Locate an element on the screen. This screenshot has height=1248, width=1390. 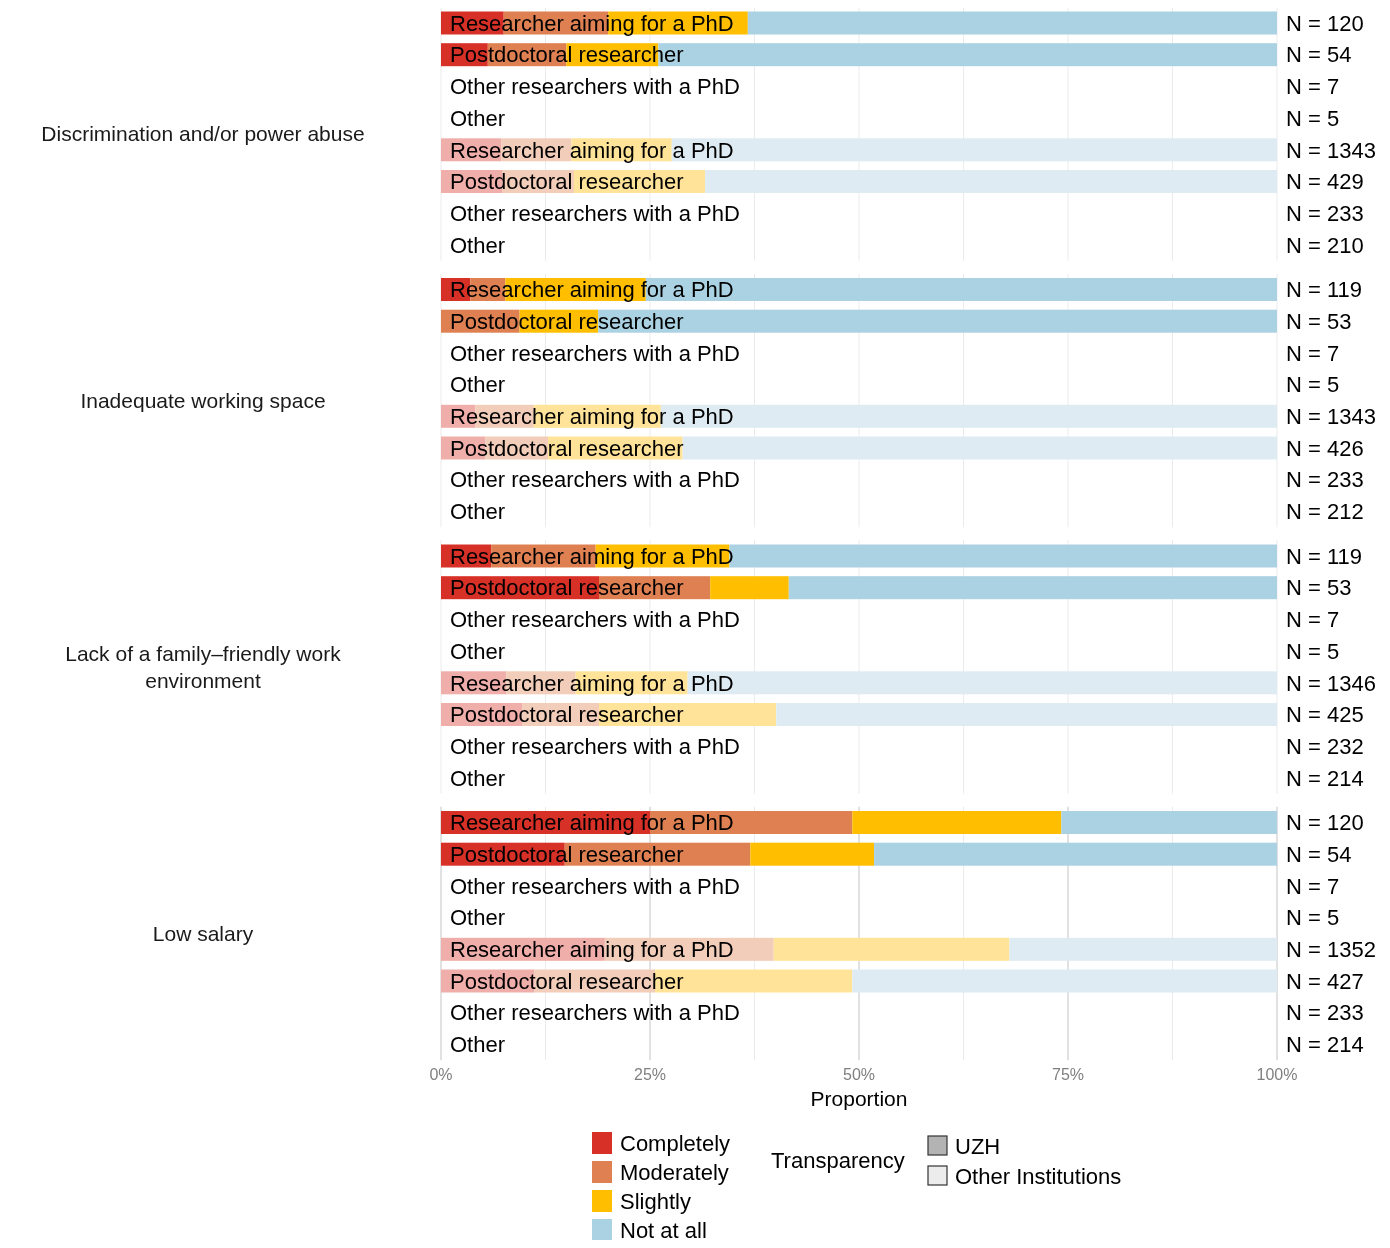
text: N = 212 is located at coordinates (1325, 512).